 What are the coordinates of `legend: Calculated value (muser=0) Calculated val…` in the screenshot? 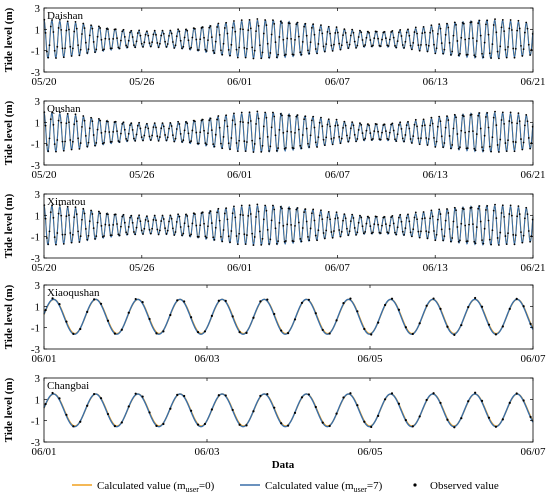 It's located at (285, 487).